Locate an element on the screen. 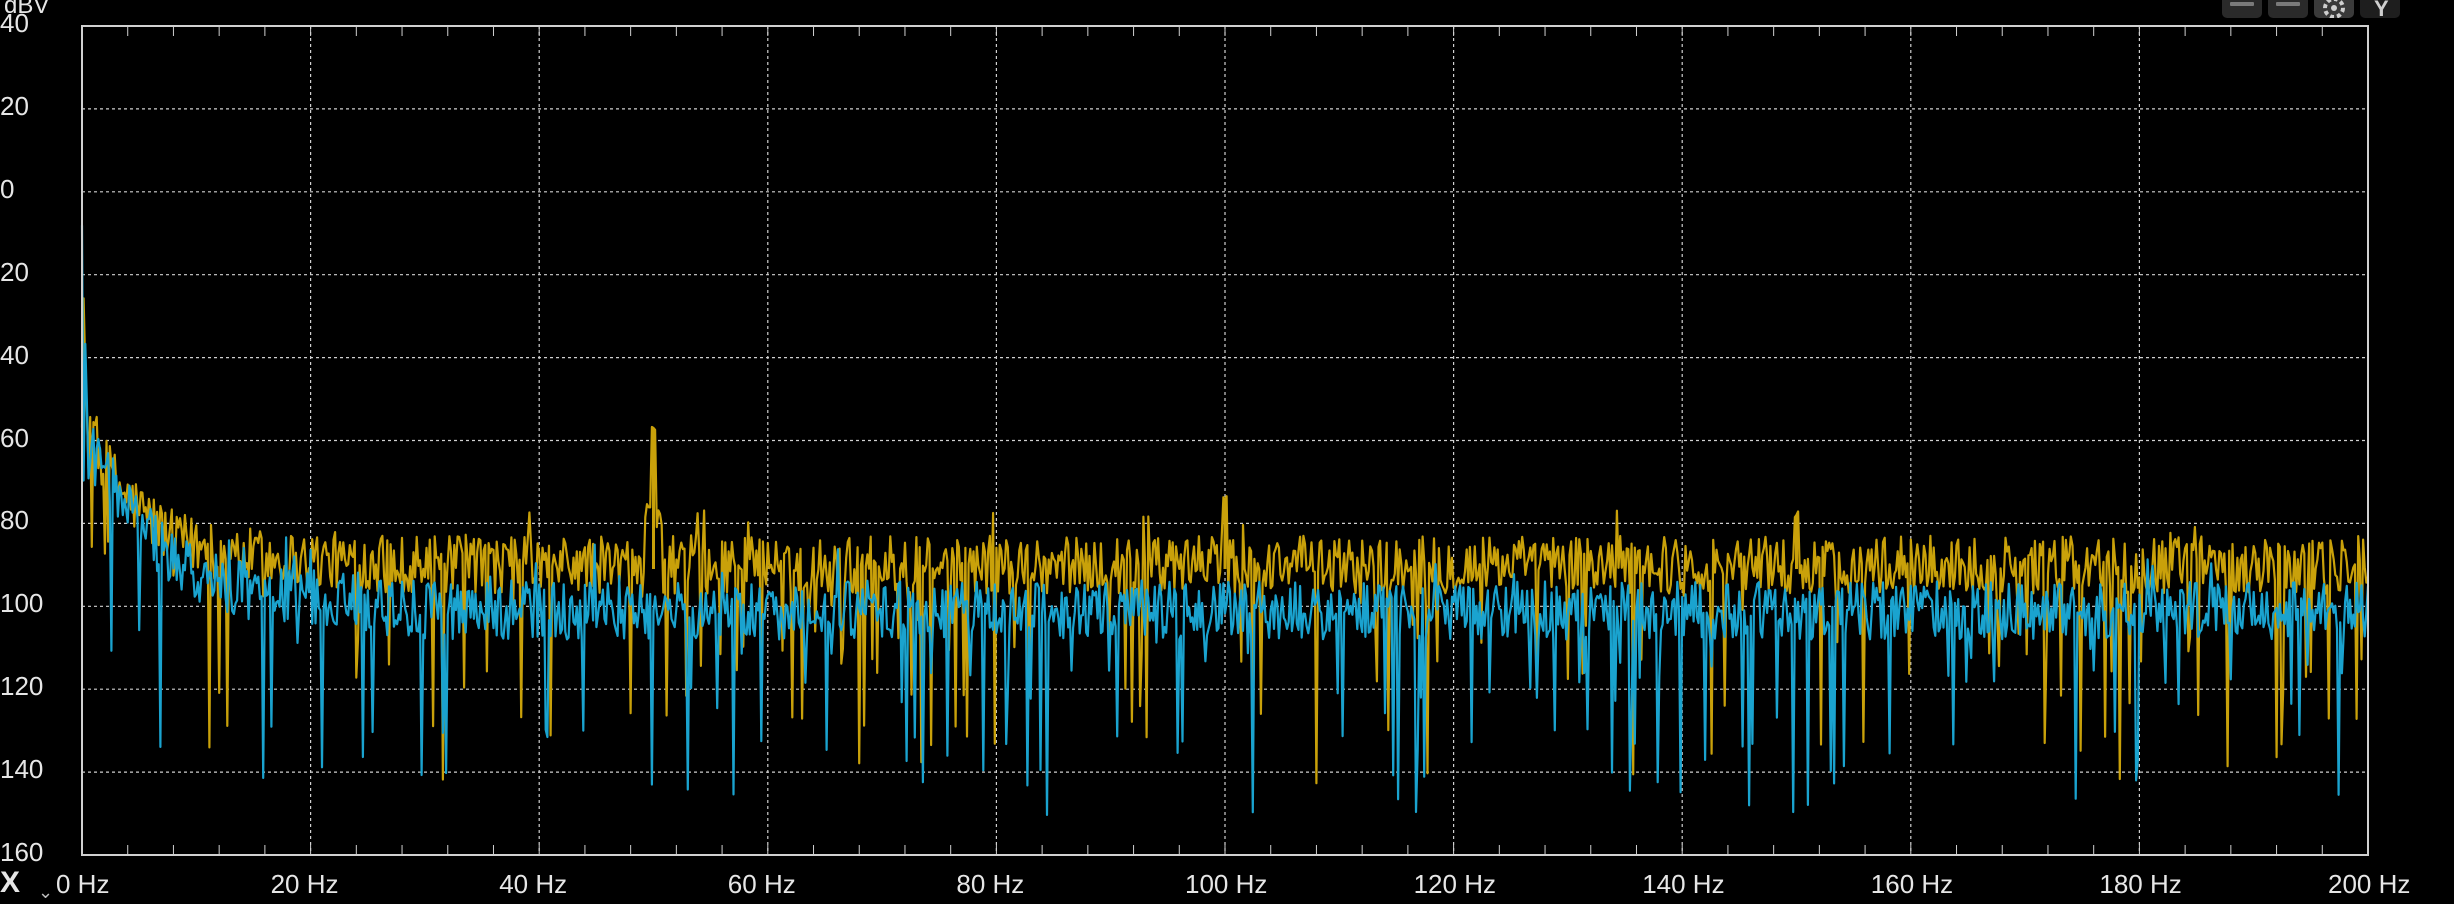 The width and height of the screenshot is (2454, 904). x-tick-label: 40 Hz is located at coordinates (533, 884).